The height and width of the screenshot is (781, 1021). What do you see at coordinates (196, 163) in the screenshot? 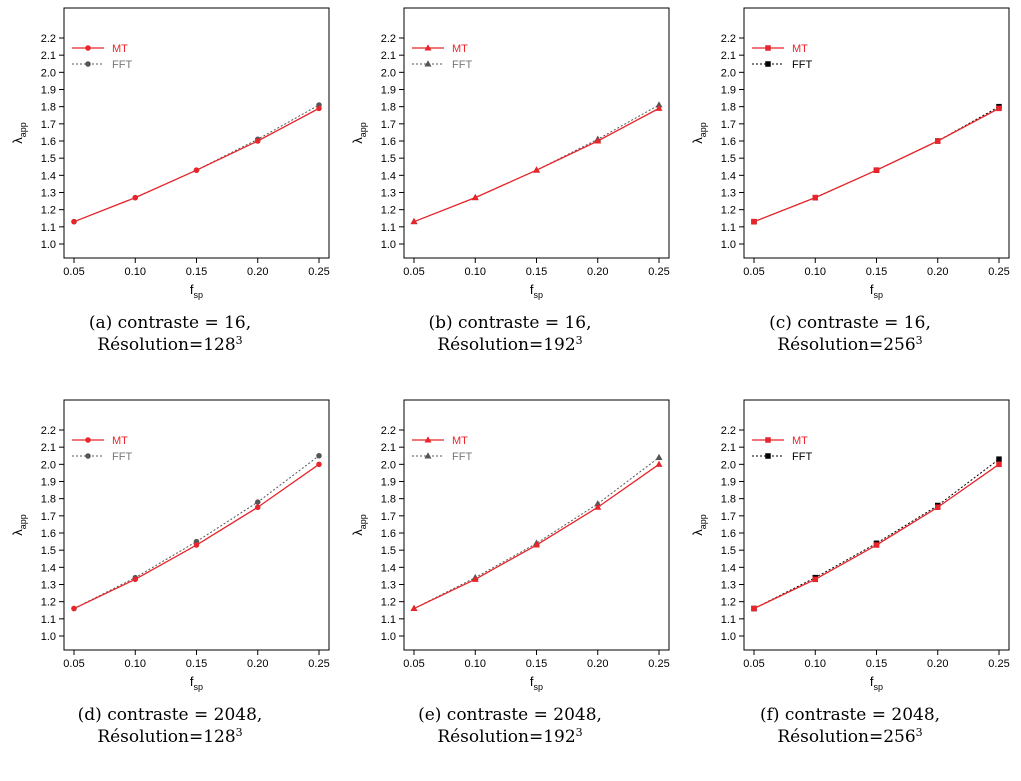
I see `series-line-fft` at bounding box center [196, 163].